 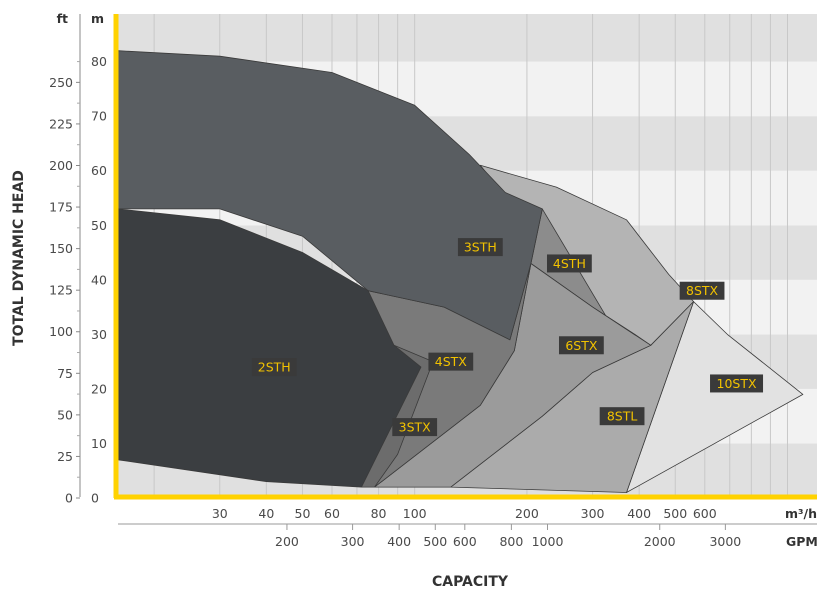 I want to click on region-label-text: 4STX, so click(x=451, y=361).